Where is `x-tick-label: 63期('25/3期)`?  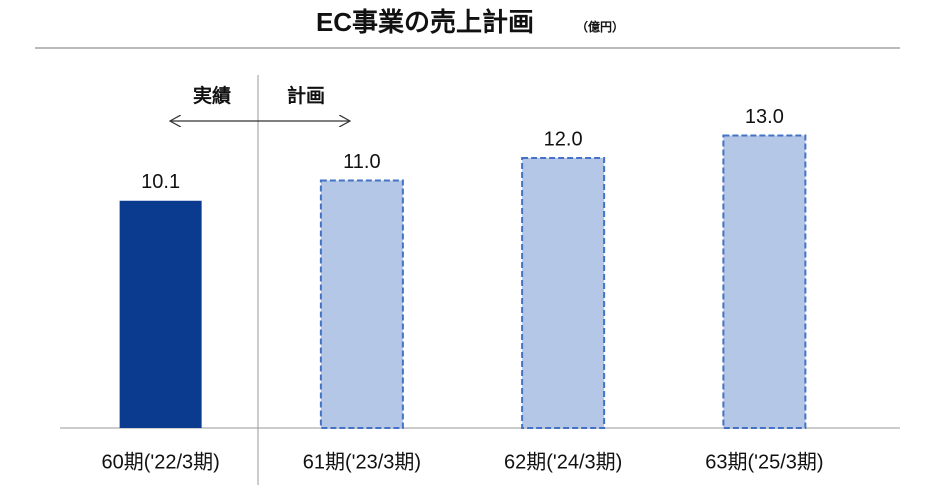 x-tick-label: 63期('25/3期) is located at coordinates (764, 462).